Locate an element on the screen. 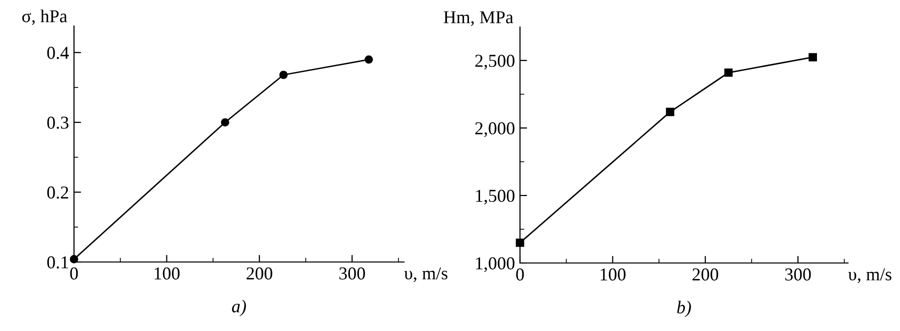 Image resolution: width=900 pixels, height=331 pixels. y-tick-label: 2,000 is located at coordinates (494, 130).